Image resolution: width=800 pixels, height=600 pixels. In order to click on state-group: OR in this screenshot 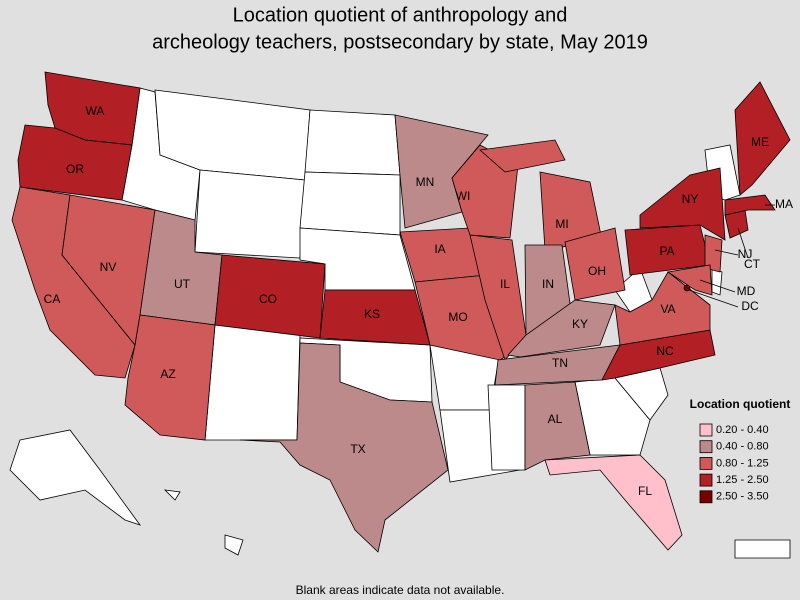, I will do `click(75, 162)`.